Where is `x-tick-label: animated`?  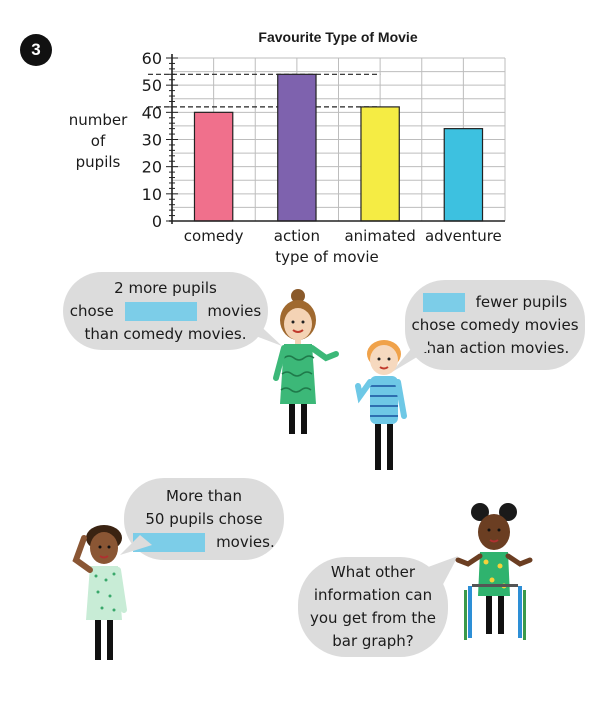
x-tick-label: animated is located at coordinates (379, 236).